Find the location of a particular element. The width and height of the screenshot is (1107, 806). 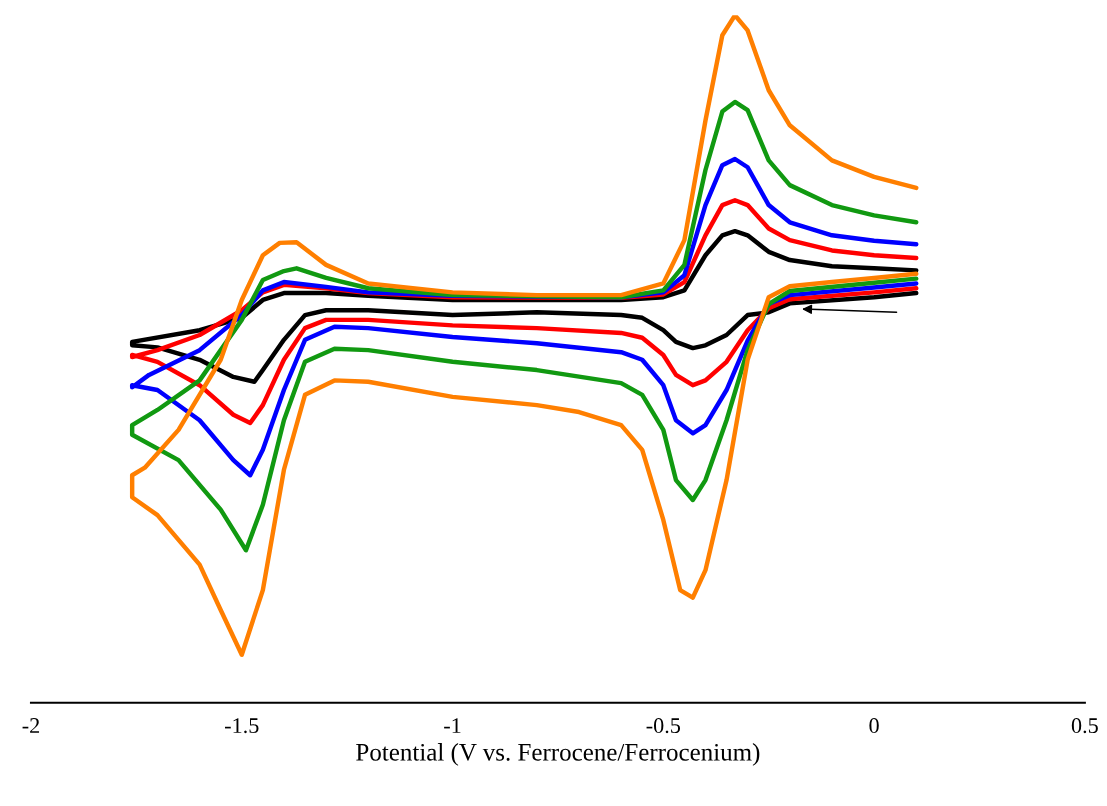

x-tick-label: -2 is located at coordinates (31, 725).